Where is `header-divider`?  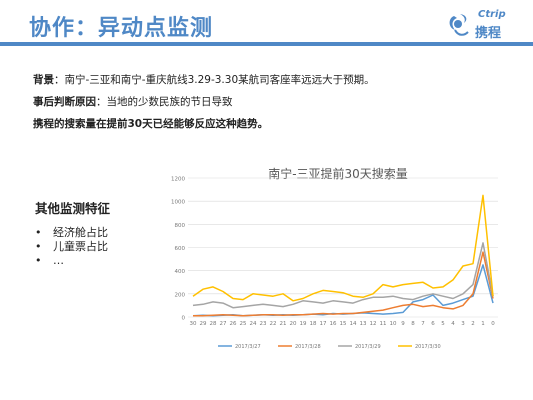 header-divider is located at coordinates (266, 44).